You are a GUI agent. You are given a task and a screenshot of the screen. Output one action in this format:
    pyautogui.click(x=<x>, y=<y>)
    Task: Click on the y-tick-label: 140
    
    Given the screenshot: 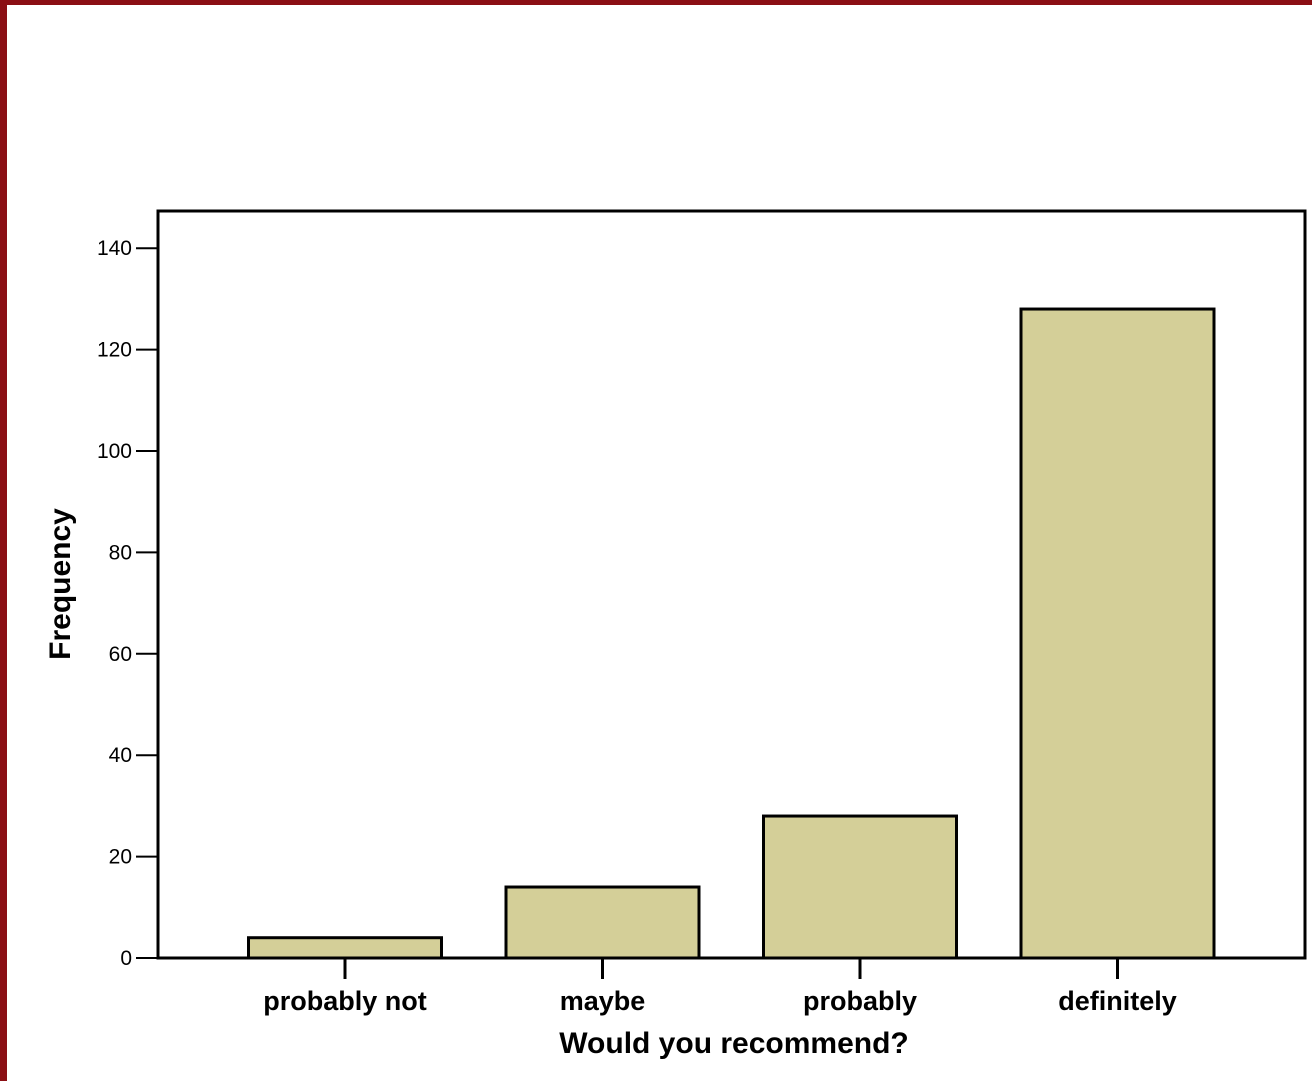 What is the action you would take?
    pyautogui.click(x=114, y=248)
    